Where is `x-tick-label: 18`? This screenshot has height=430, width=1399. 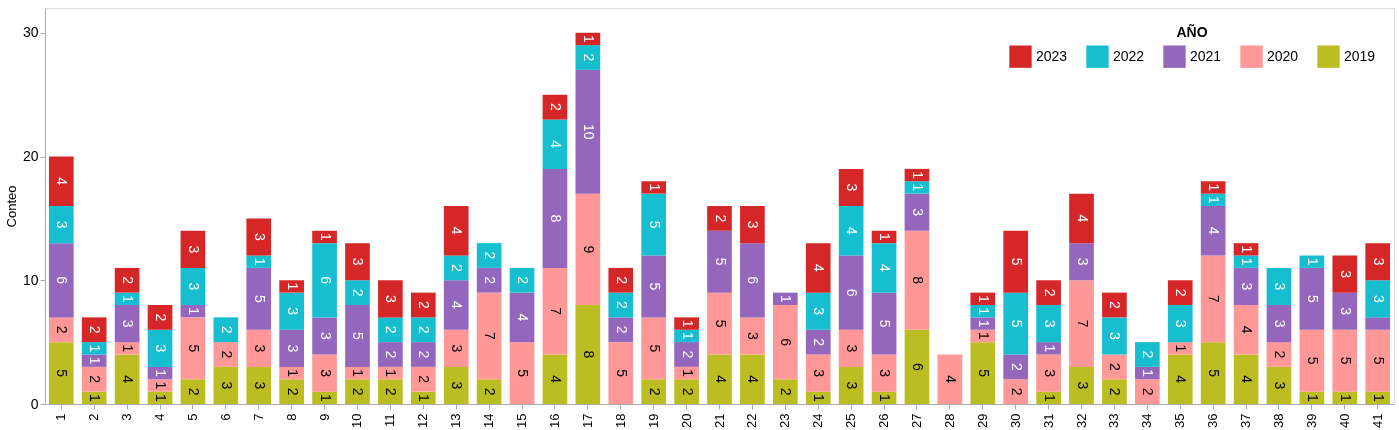 x-tick-label: 18 is located at coordinates (620, 420).